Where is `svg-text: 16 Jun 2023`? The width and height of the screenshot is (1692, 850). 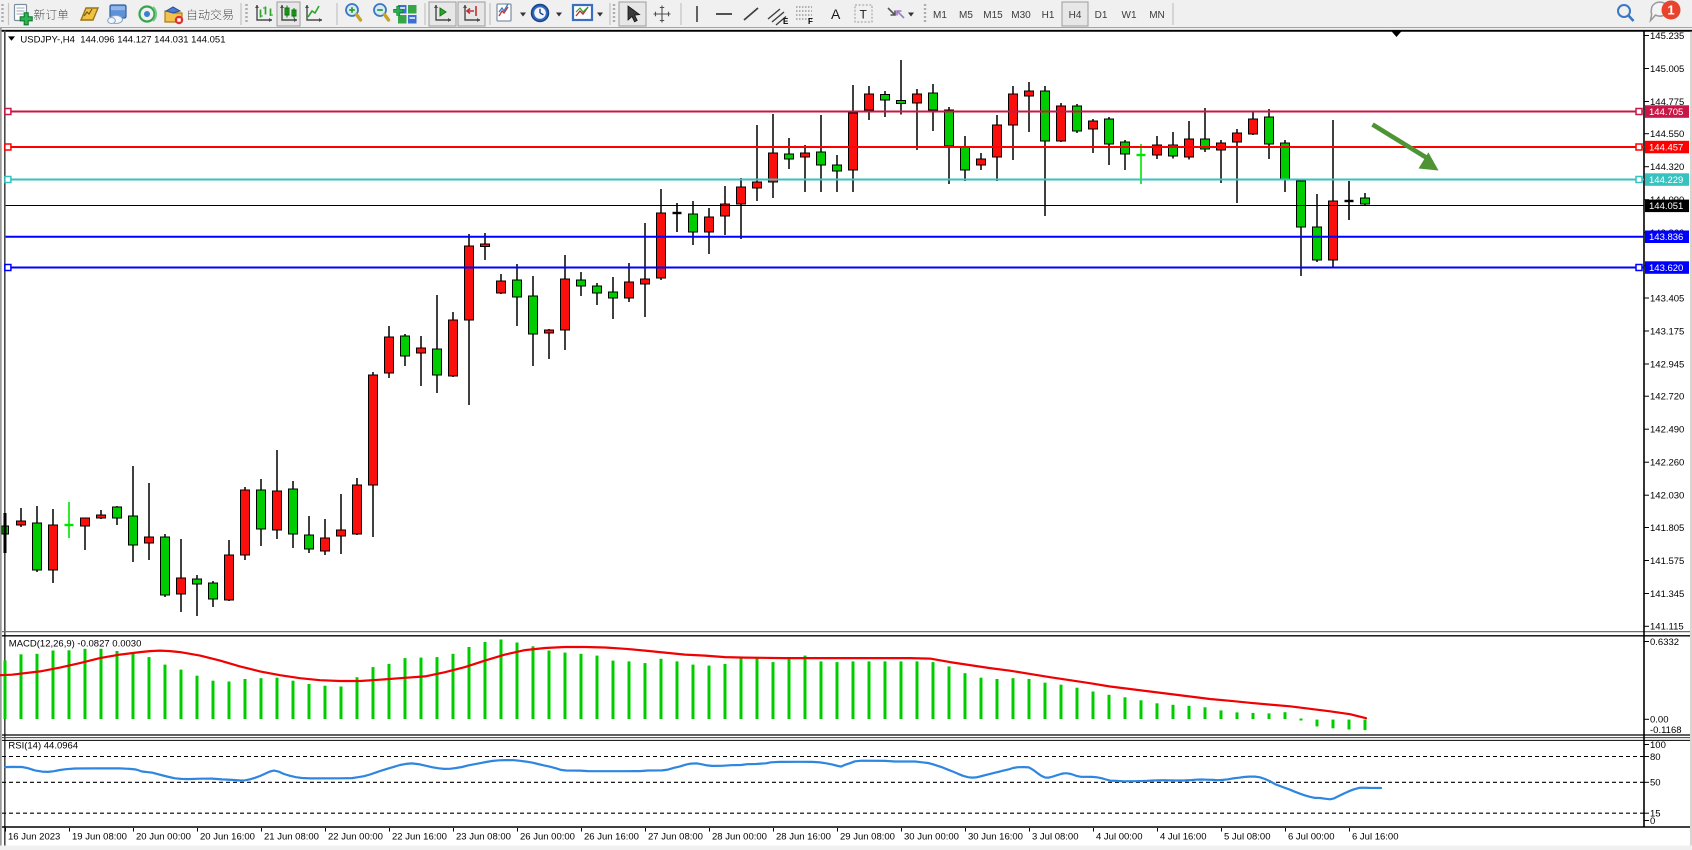 svg-text: 16 Jun 2023 is located at coordinates (34, 837).